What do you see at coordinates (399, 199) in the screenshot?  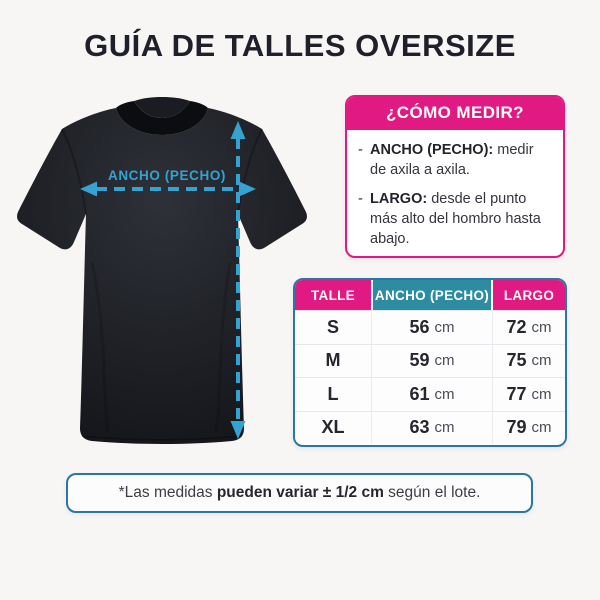 I see `measure-term: LARGO:` at bounding box center [399, 199].